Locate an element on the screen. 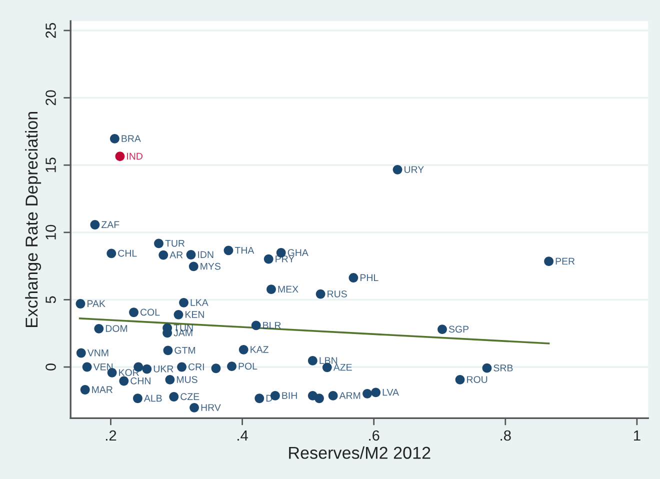  data-label: MUS is located at coordinates (187, 379).